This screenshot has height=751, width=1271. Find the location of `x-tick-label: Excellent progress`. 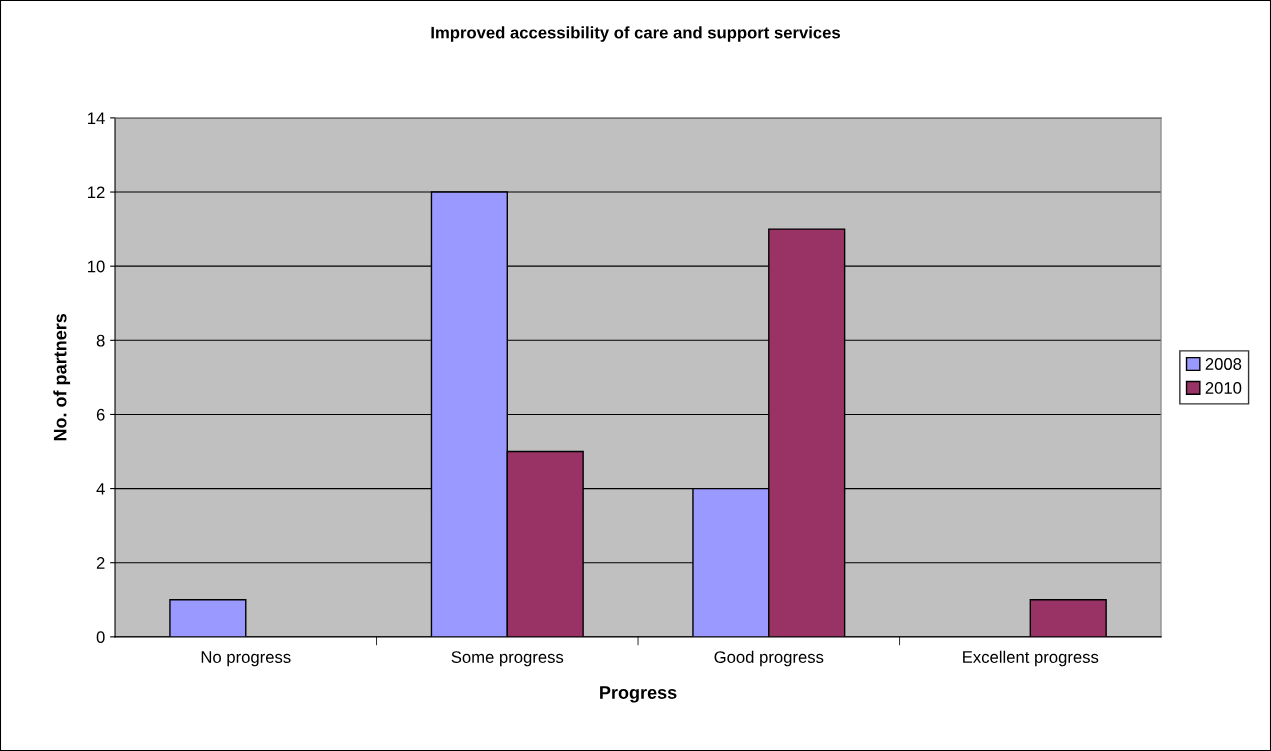

x-tick-label: Excellent progress is located at coordinates (1031, 658).